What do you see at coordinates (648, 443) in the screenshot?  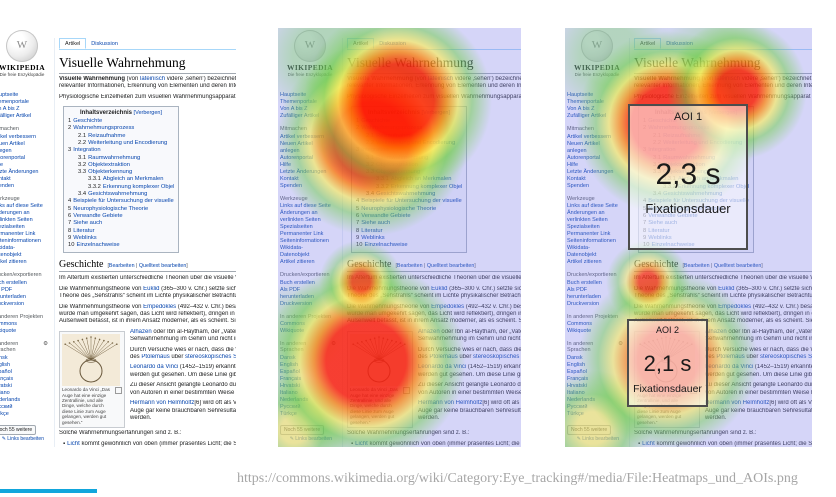 I see `wiki-link: Licht` at bounding box center [648, 443].